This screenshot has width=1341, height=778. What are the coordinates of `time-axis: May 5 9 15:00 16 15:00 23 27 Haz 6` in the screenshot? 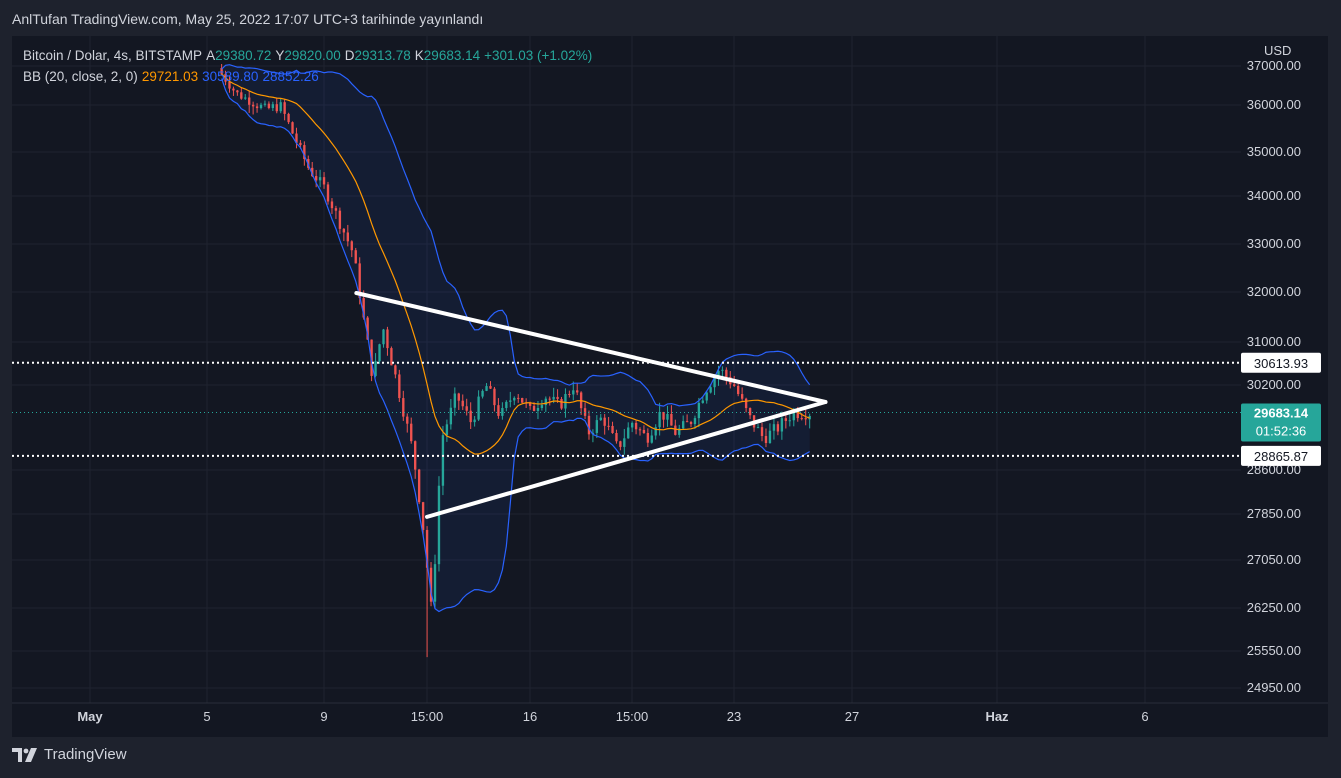 It's located at (670, 719).